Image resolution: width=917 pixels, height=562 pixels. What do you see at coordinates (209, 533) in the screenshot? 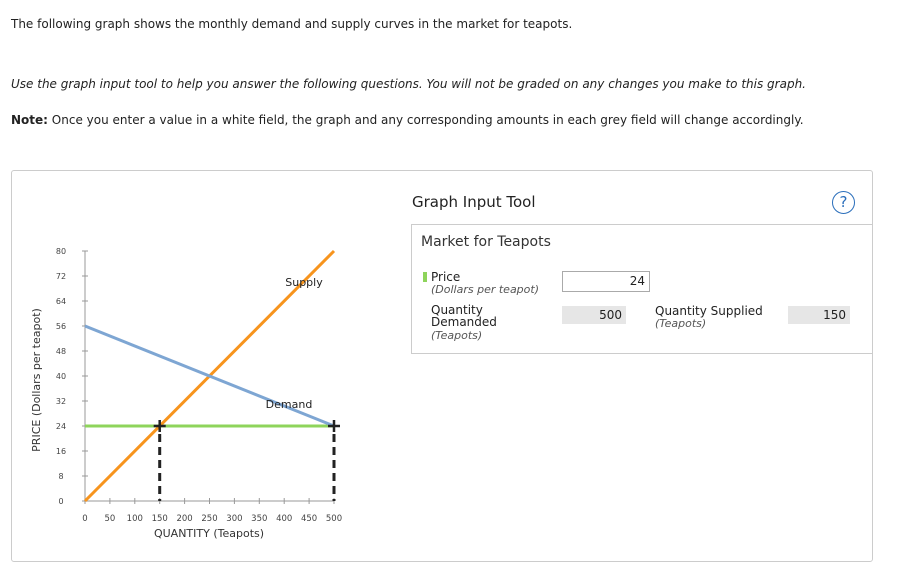
I see `x-axis-label: QUANTITY (Teapots)` at bounding box center [209, 533].